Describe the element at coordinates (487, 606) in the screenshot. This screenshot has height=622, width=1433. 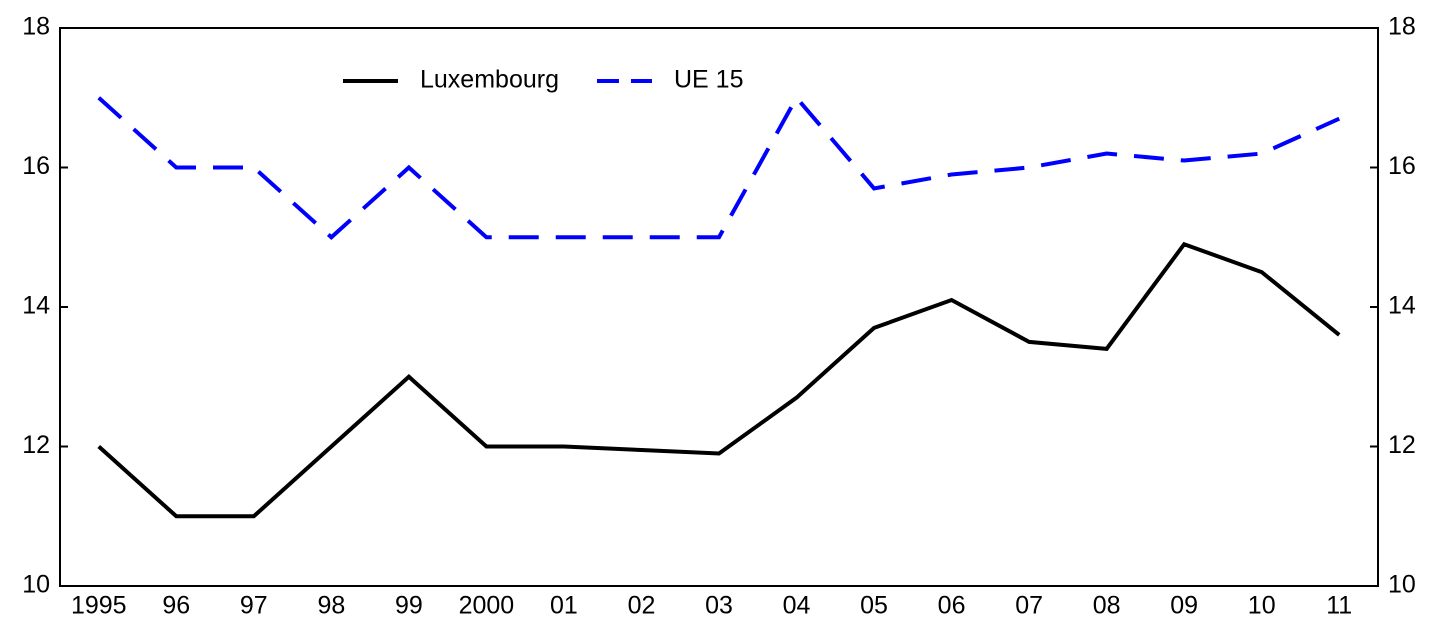
I see `x-tick-label: 2000` at that location.